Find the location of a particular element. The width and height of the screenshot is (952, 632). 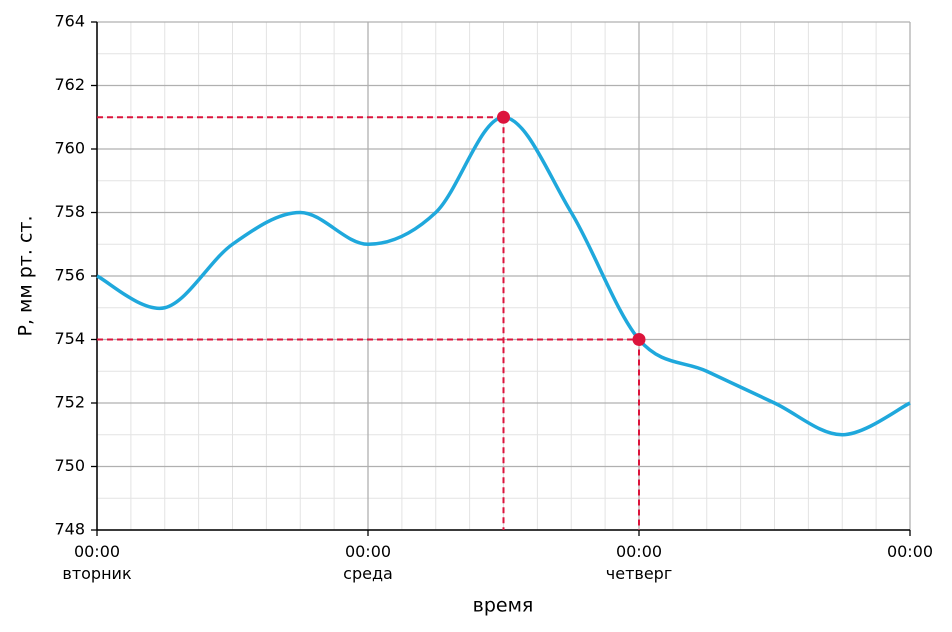

y-tick-label: 764 is located at coordinates (69, 21).